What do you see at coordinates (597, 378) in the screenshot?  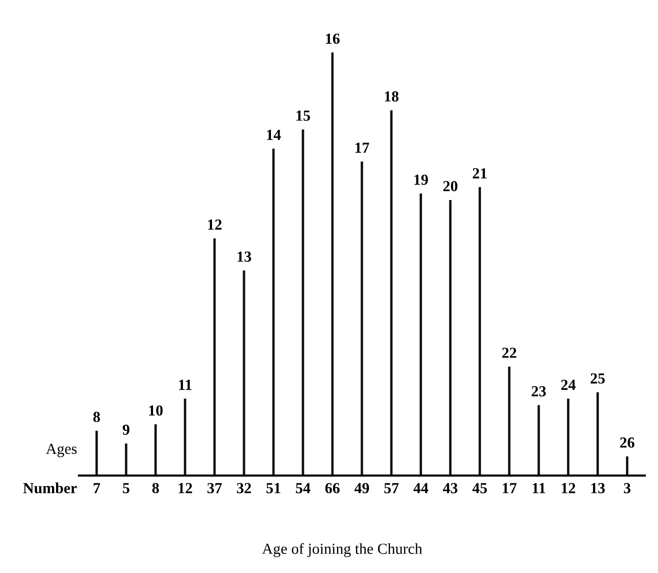 I see `x-tick-label: 25` at bounding box center [597, 378].